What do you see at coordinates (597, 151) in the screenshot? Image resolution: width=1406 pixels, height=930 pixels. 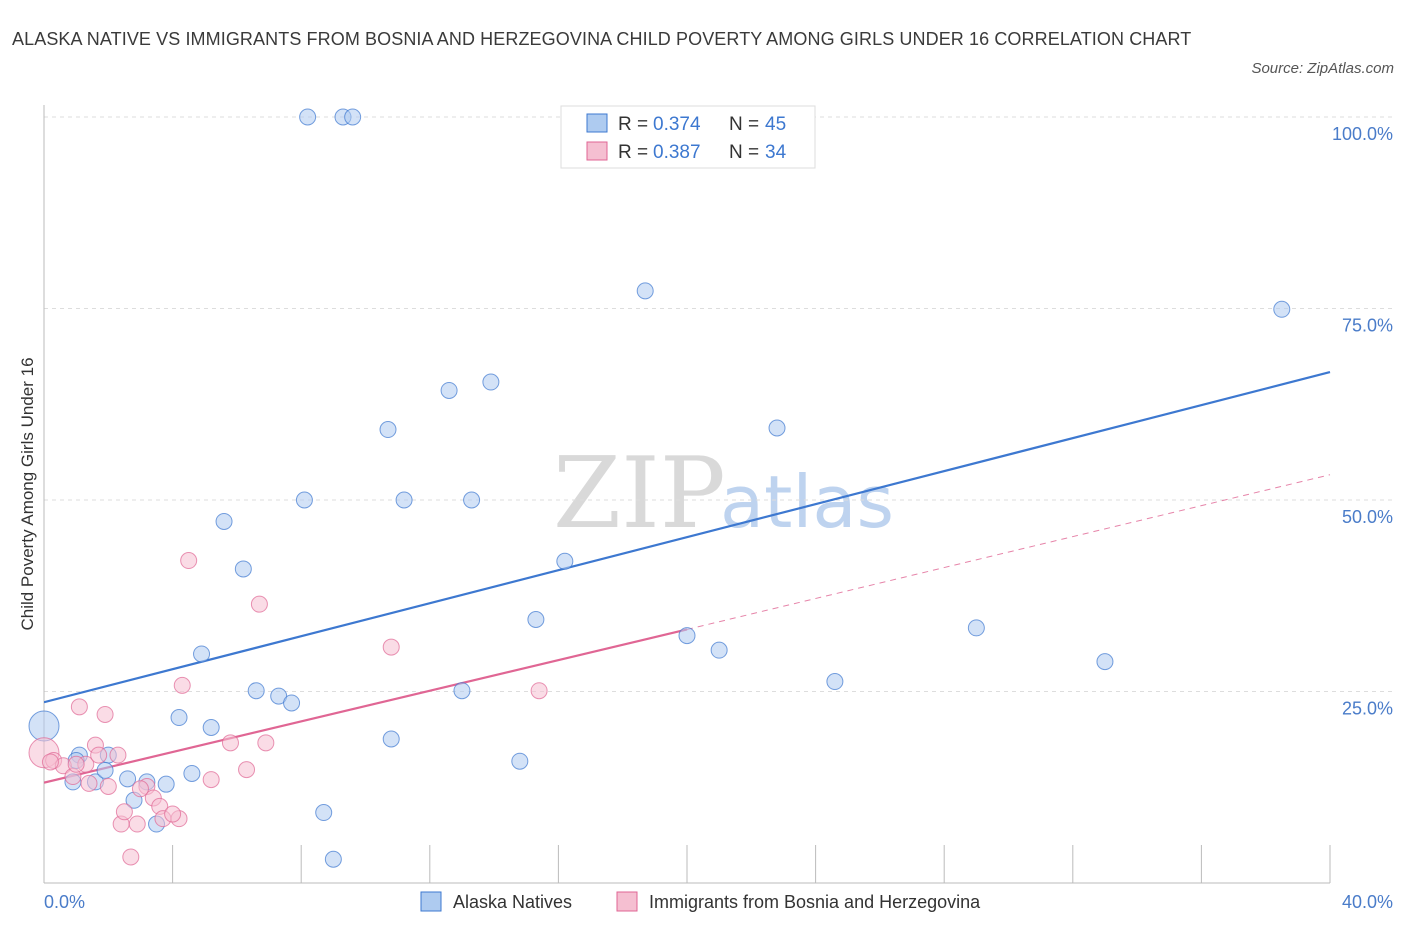 I see `legend-swatch-pink` at bounding box center [597, 151].